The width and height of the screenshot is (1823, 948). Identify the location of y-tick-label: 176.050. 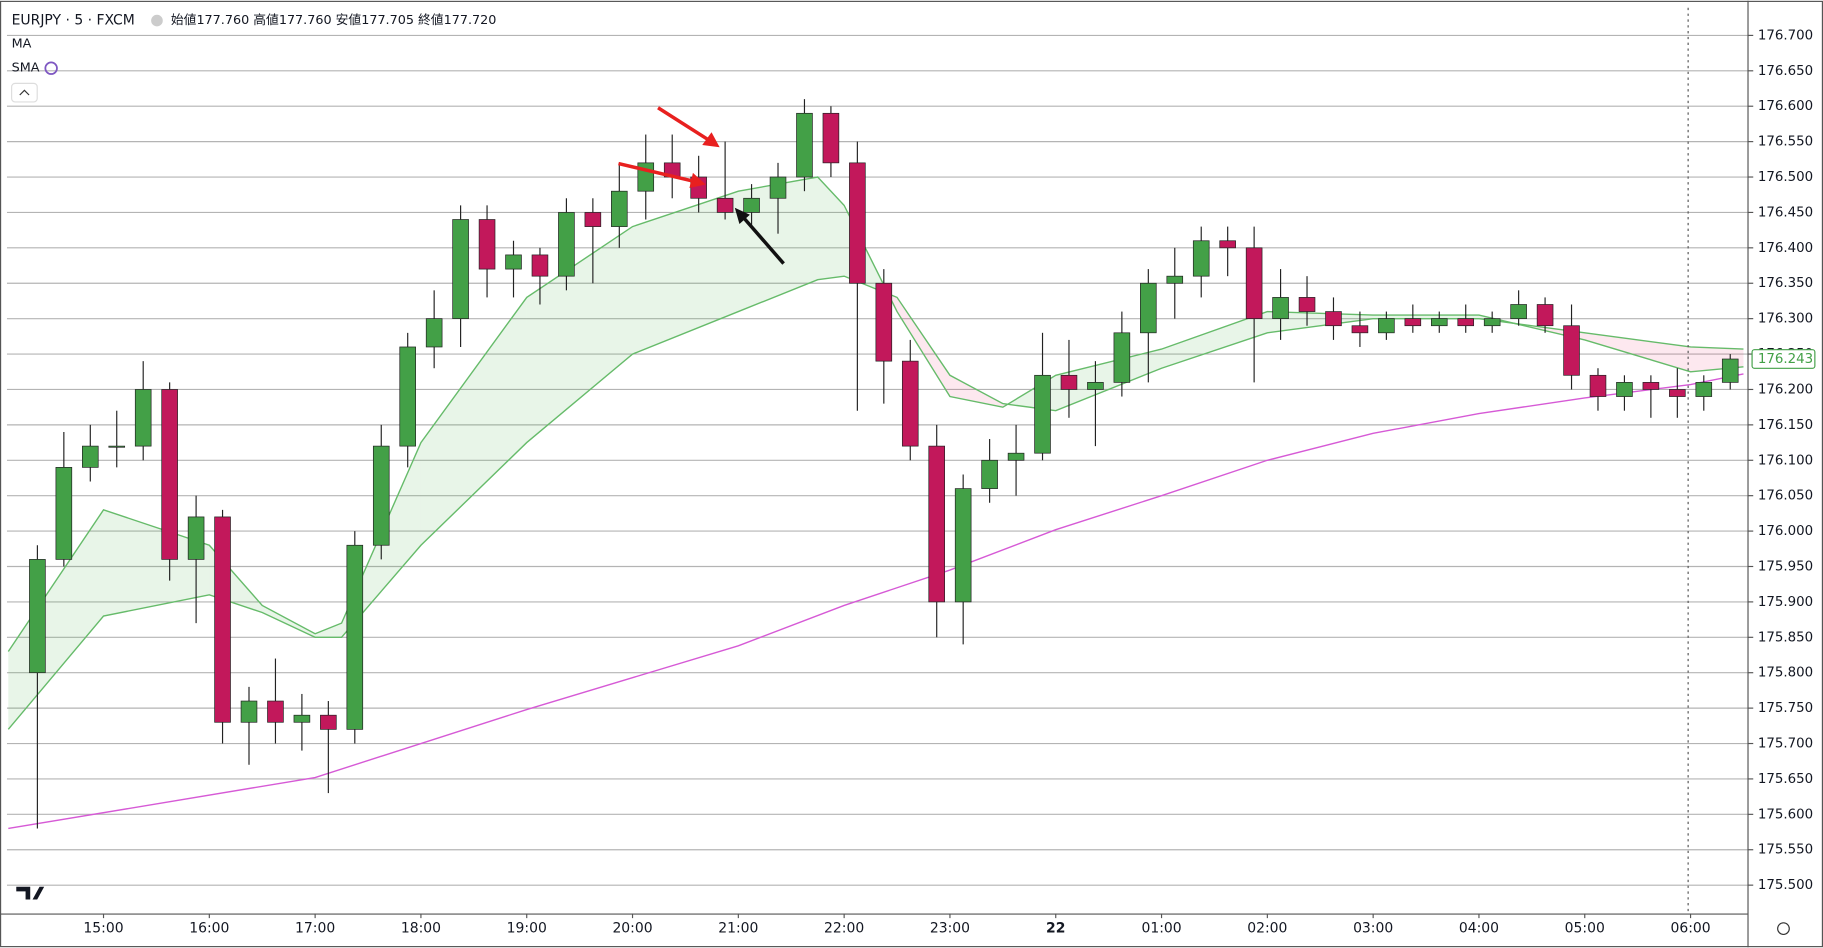
(1785, 496).